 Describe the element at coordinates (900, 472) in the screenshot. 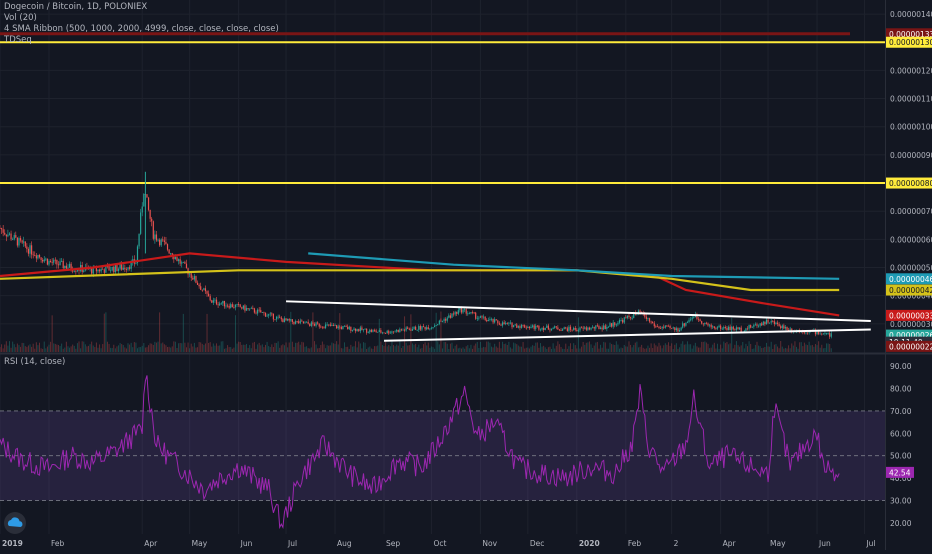

I see `rsi-current-bg` at that location.